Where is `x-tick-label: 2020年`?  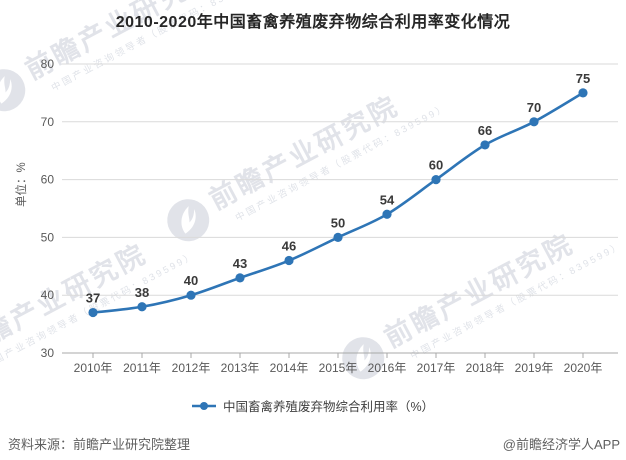
x-tick-label: 2020年 is located at coordinates (583, 368).